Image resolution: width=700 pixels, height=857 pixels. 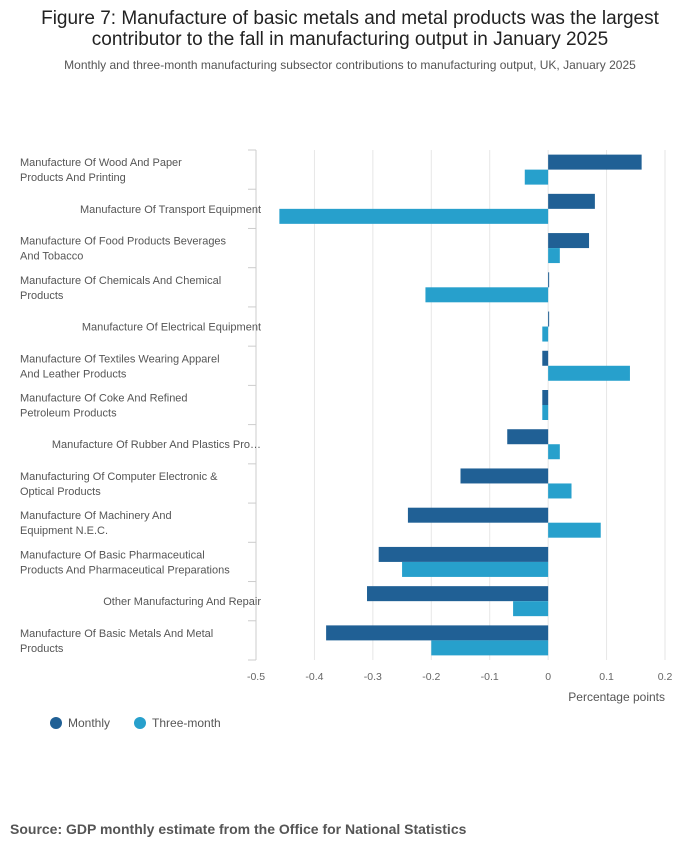 I want to click on legend-item-monthly: Monthly, so click(x=80, y=723).